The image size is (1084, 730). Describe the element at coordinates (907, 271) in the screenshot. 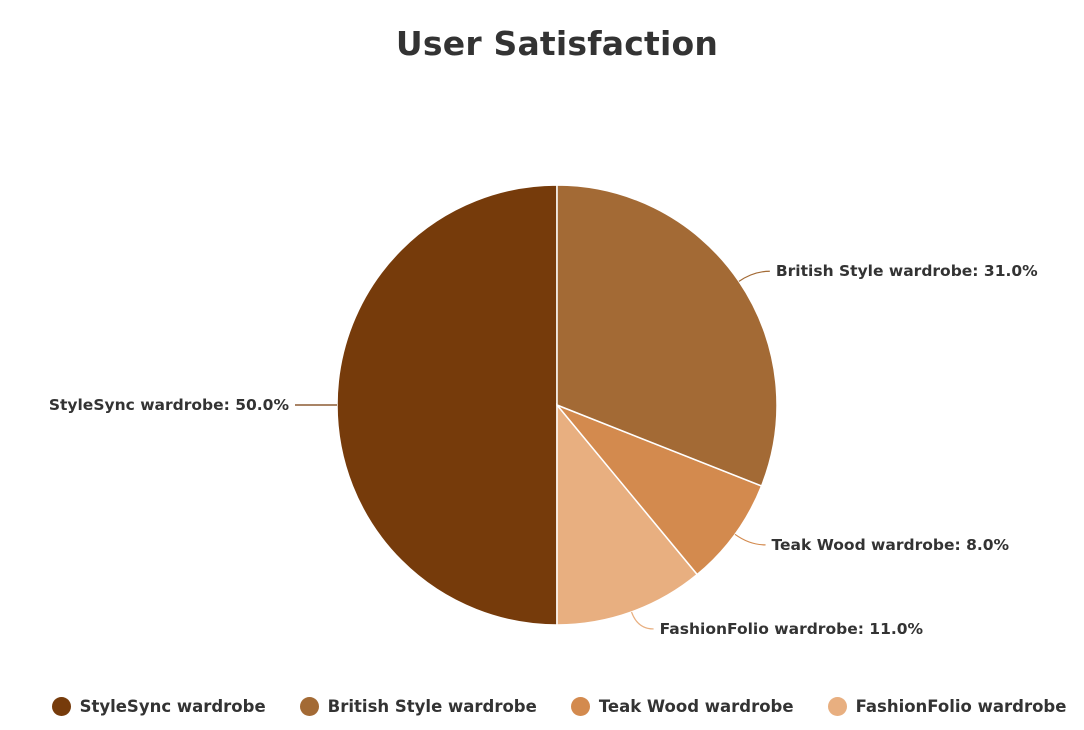

I see `slice-label-british-style-wardrobe: British Style wardrobe: 31.0%` at that location.